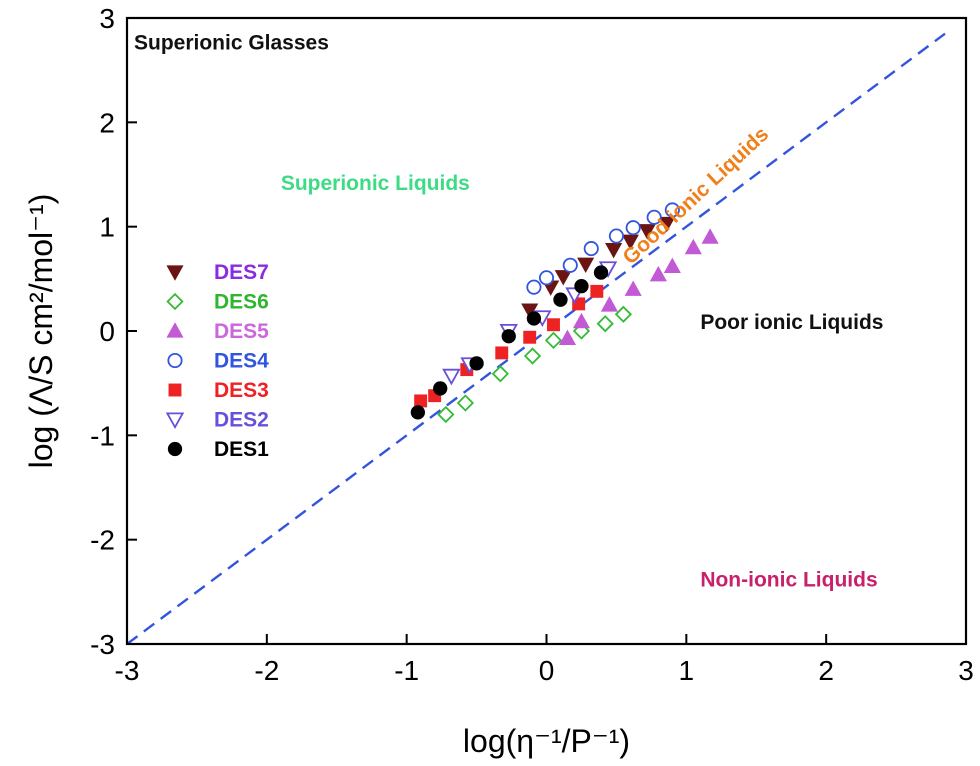  I want to click on series-des7, so click(598, 267).